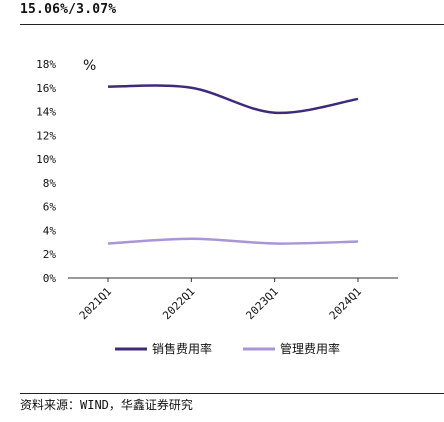 The height and width of the screenshot is (422, 444). Describe the element at coordinates (182, 348) in the screenshot. I see `legend-label-sales-expense: 销售费用率` at that location.